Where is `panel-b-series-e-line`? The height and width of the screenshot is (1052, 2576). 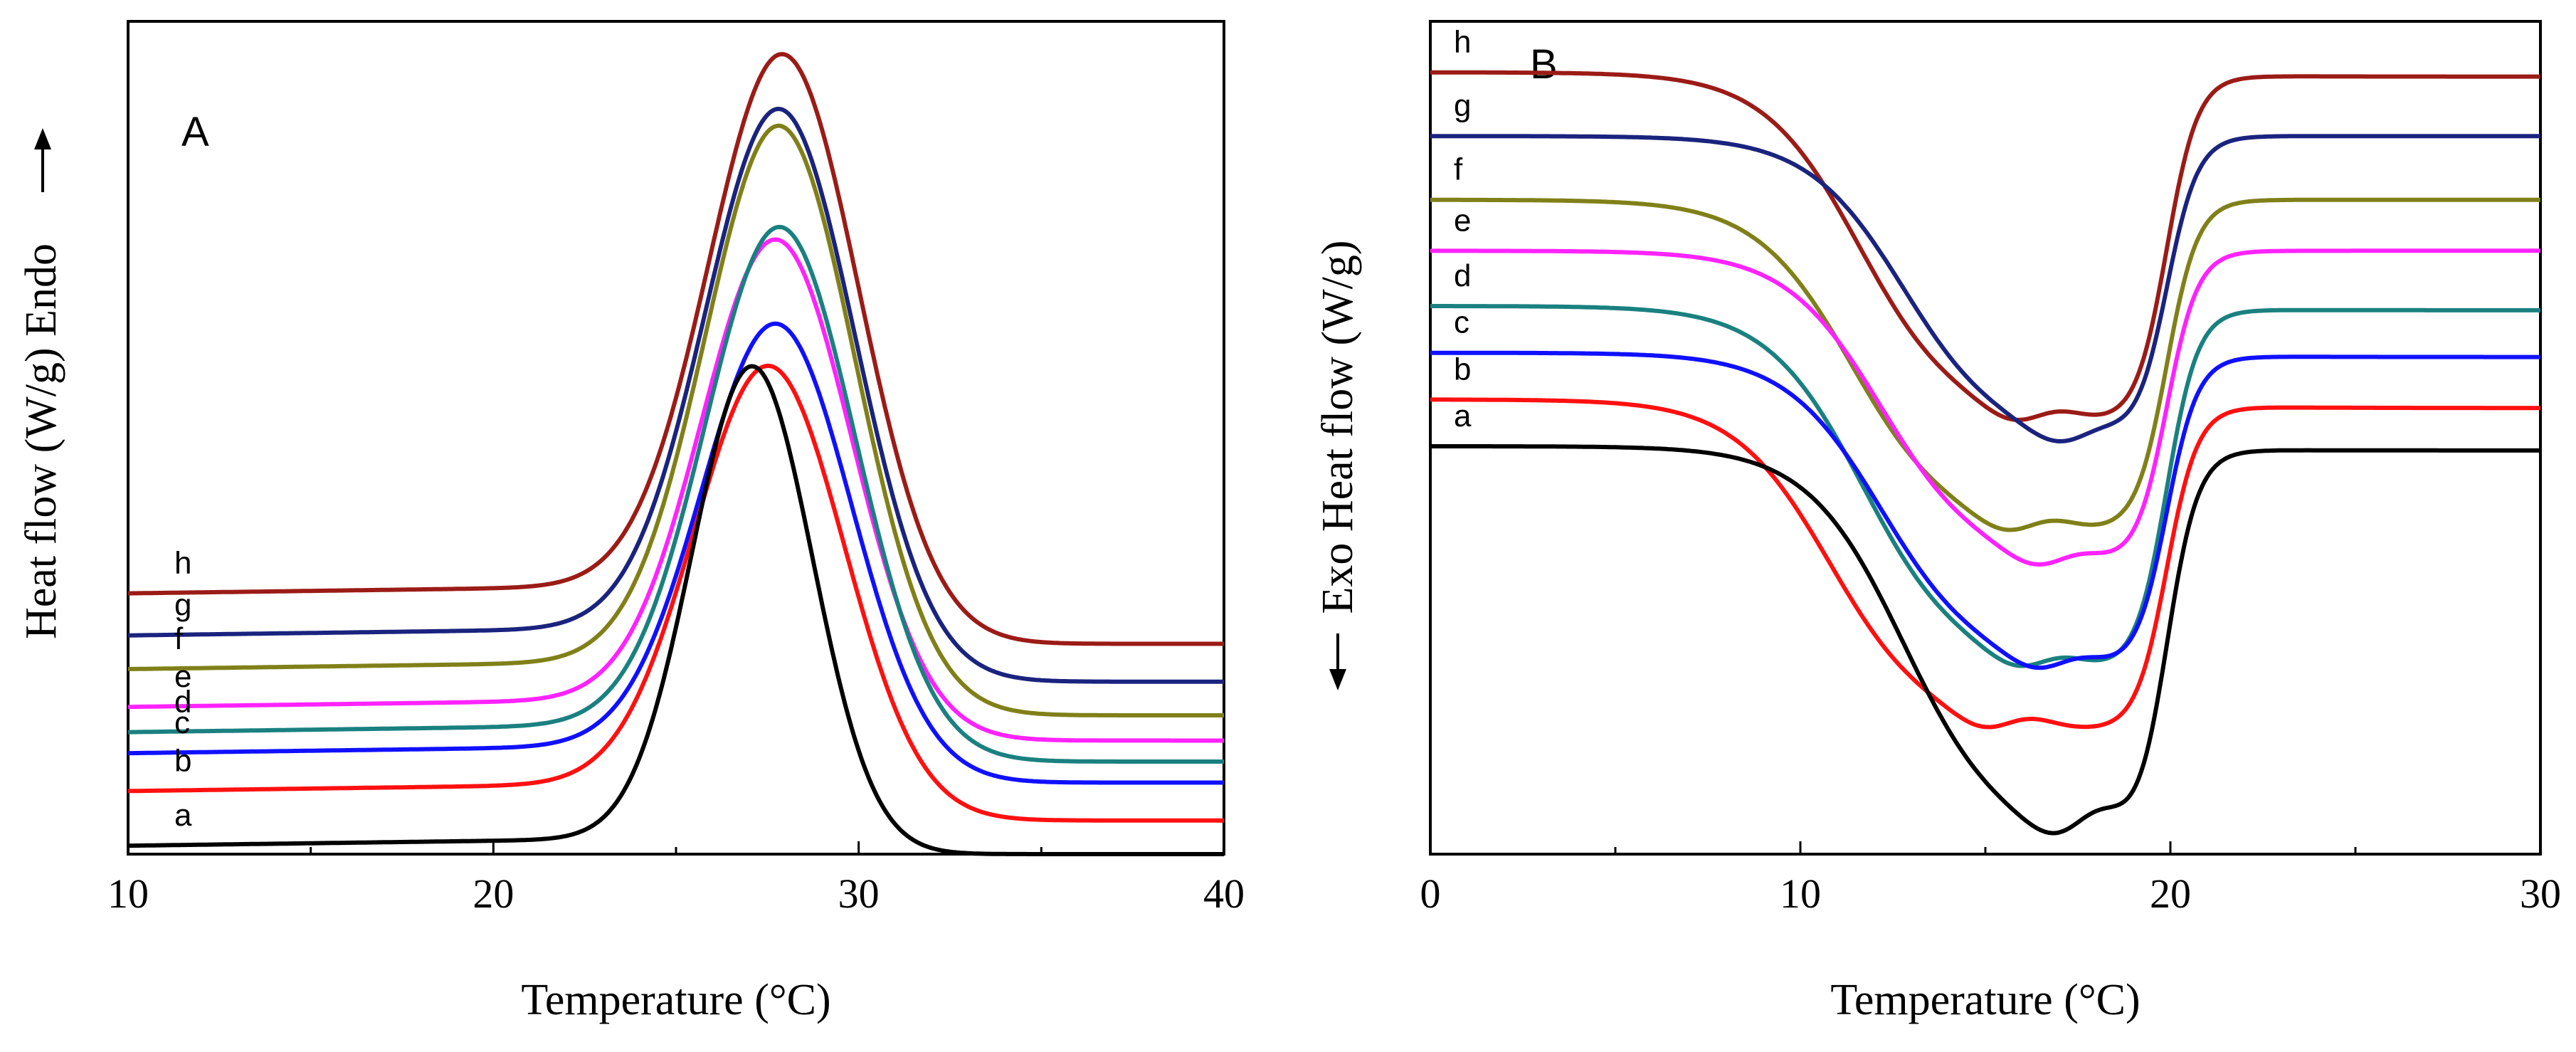 panel-b-series-e-line is located at coordinates (1985, 407).